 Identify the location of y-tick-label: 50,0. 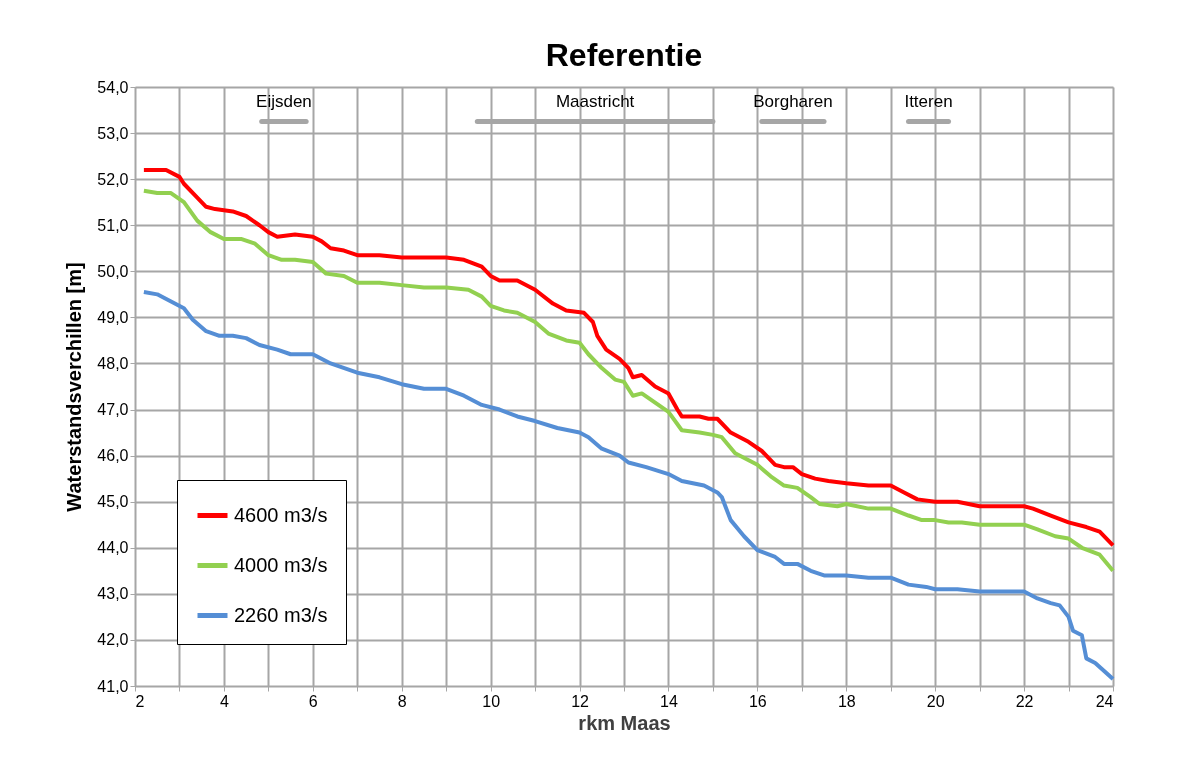
(113, 271).